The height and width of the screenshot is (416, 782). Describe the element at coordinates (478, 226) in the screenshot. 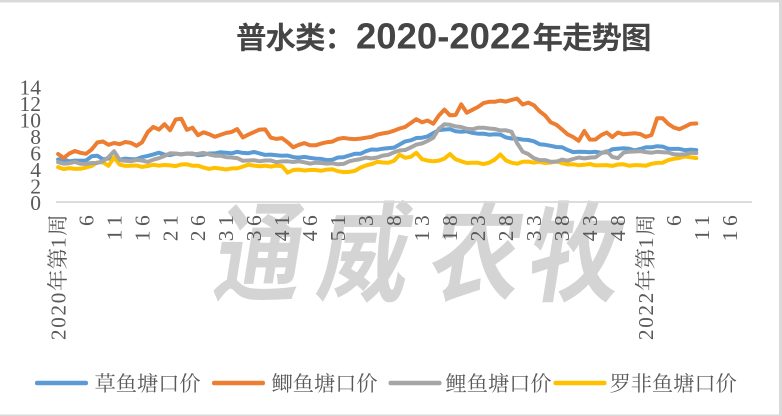

I see `svg-text: 23` at that location.